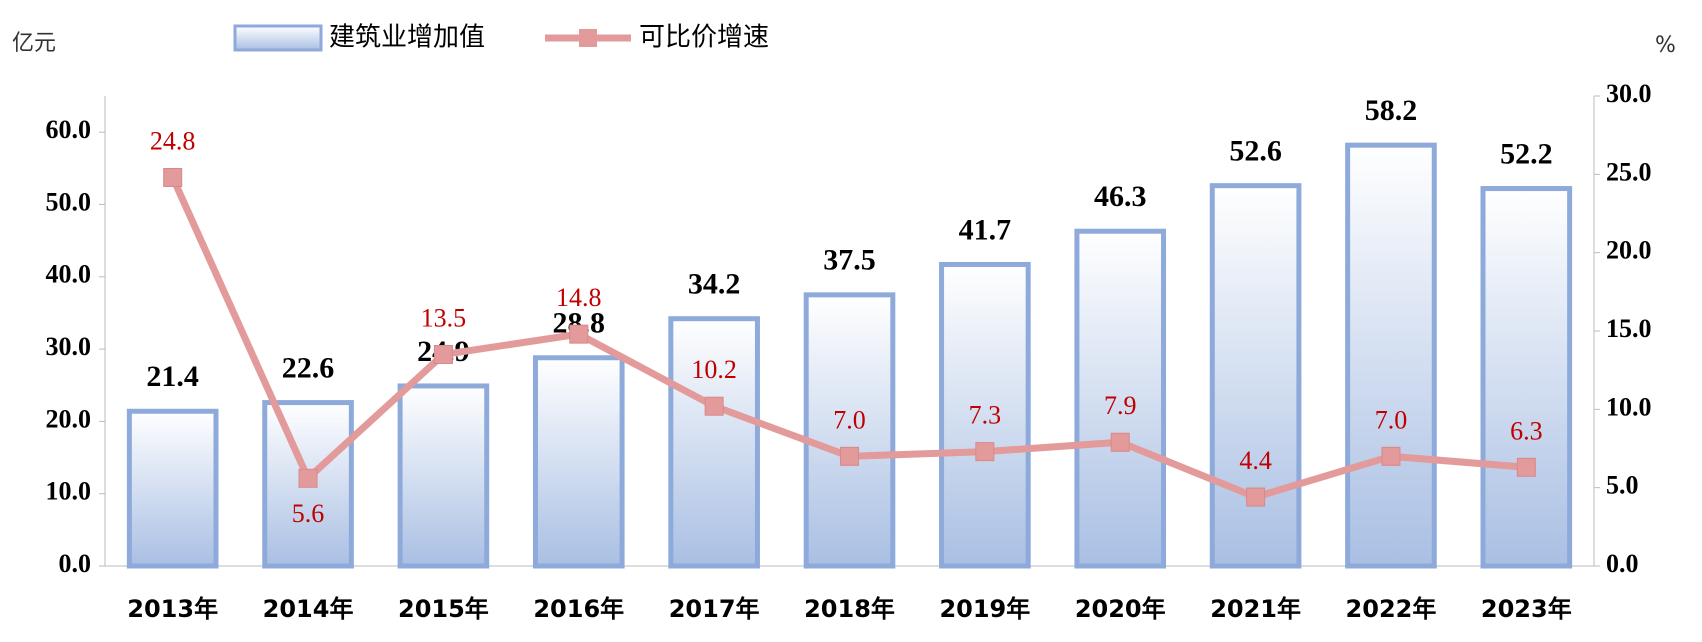 This screenshot has width=1702, height=642. What do you see at coordinates (1622, 563) in the screenshot?
I see `y2-tick-label: 0.0` at bounding box center [1622, 563].